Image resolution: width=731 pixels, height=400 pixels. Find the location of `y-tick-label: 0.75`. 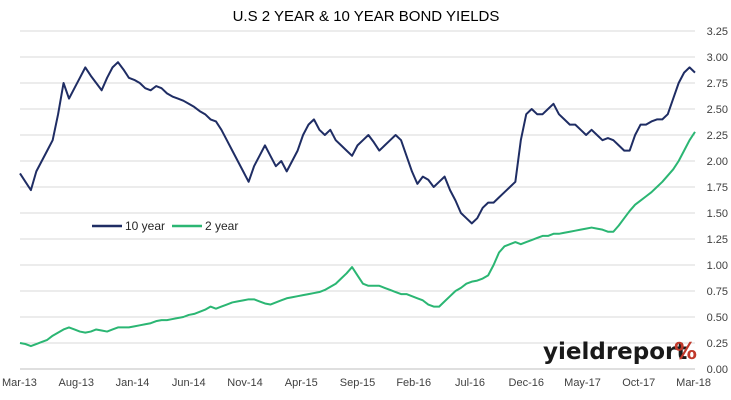

y-tick-label: 0.75 is located at coordinates (717, 292).